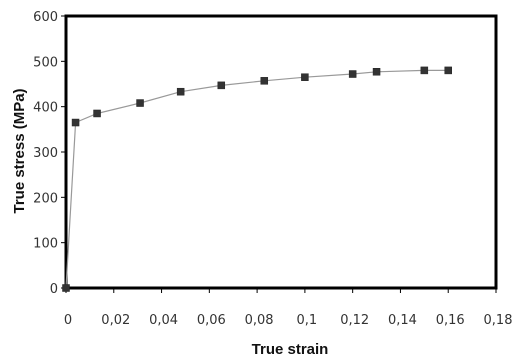 The width and height of the screenshot is (522, 358). Describe the element at coordinates (45, 198) in the screenshot. I see `y-tick-label: 200` at that location.